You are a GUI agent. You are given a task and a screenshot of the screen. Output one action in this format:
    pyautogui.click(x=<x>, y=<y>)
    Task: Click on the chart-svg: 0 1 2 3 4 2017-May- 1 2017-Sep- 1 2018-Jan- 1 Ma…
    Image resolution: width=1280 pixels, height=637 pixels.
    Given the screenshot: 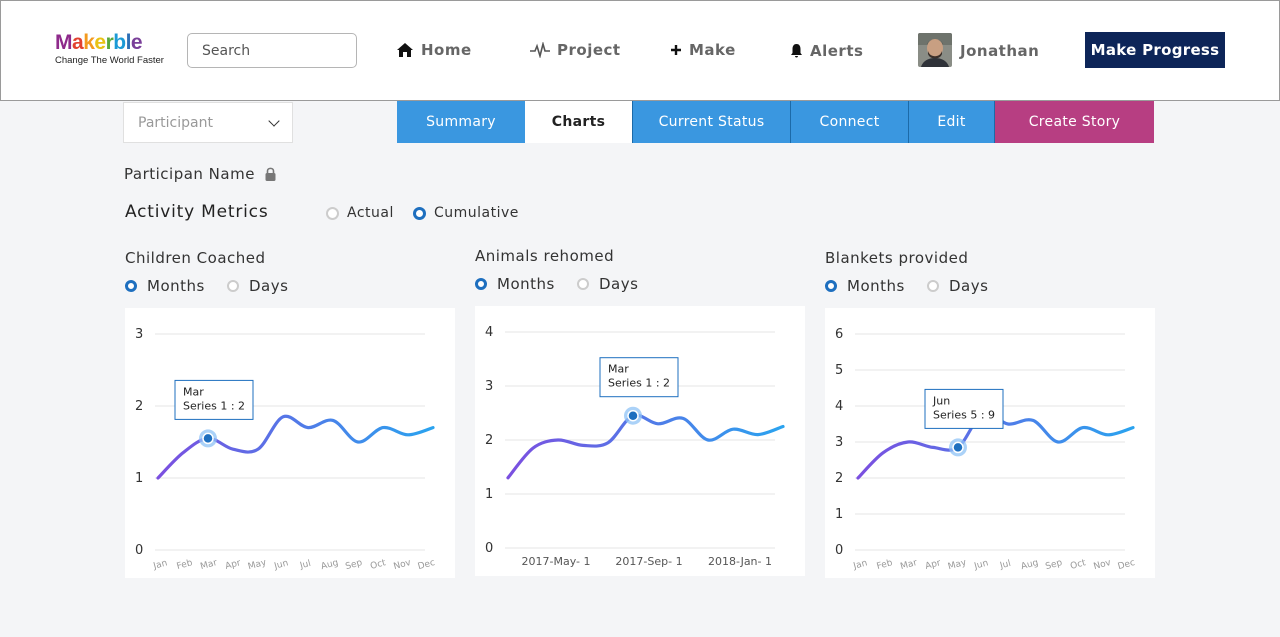 What is the action you would take?
    pyautogui.click(x=635, y=446)
    